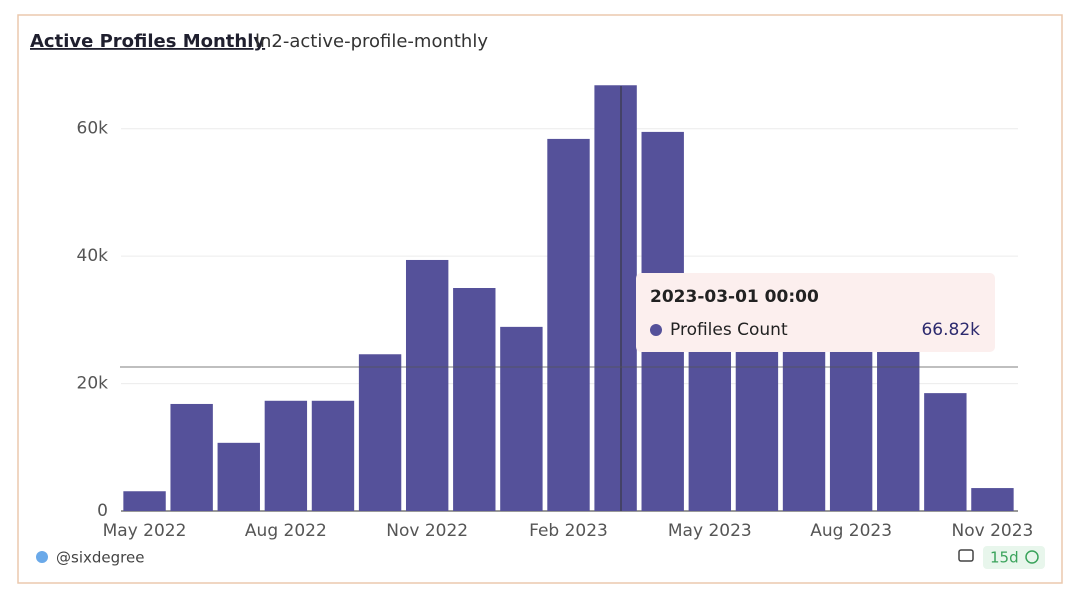 This screenshot has height=602, width=1080. I want to click on x-tick-label: Nov 2022, so click(427, 531).